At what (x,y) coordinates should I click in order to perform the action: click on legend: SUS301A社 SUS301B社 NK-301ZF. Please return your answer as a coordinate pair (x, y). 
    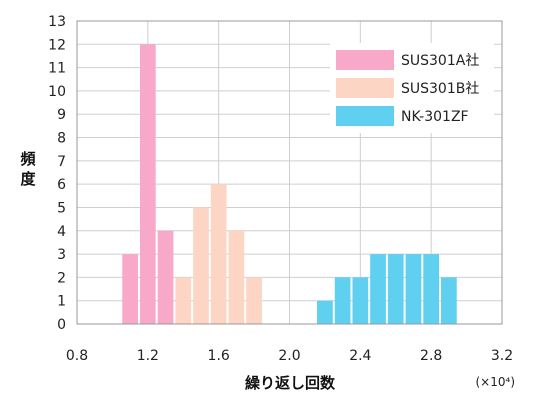
    Looking at the image, I should click on (412, 88).